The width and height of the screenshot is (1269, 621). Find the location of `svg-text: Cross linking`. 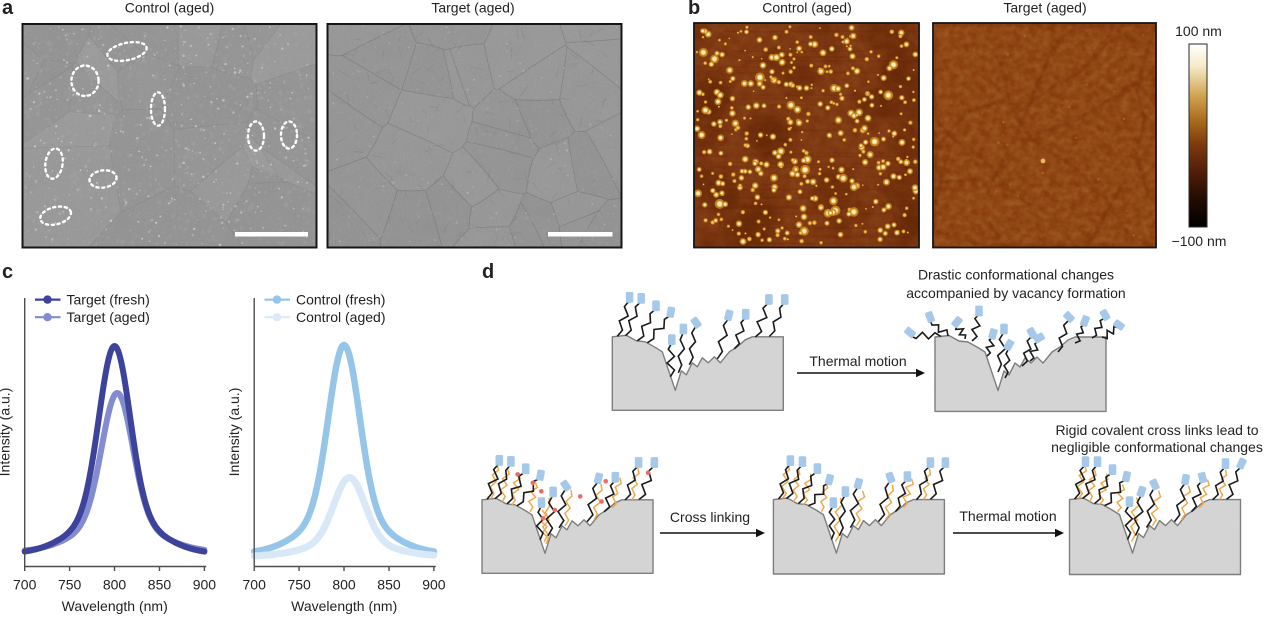

svg-text: Cross linking is located at coordinates (710, 517).